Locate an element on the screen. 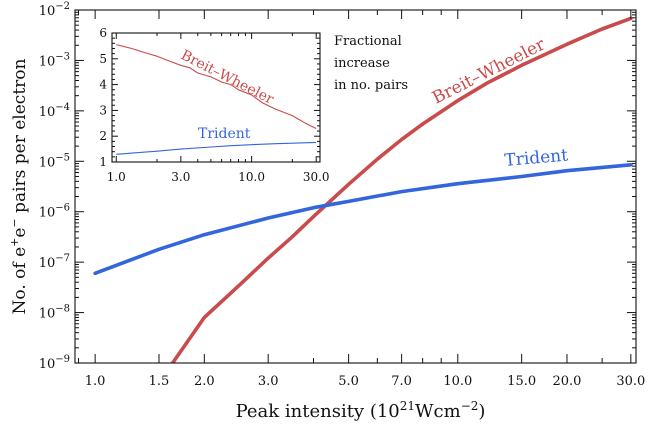 The width and height of the screenshot is (647, 431). main-y-tick-label: 10⁻⁷ is located at coordinates (54, 262).